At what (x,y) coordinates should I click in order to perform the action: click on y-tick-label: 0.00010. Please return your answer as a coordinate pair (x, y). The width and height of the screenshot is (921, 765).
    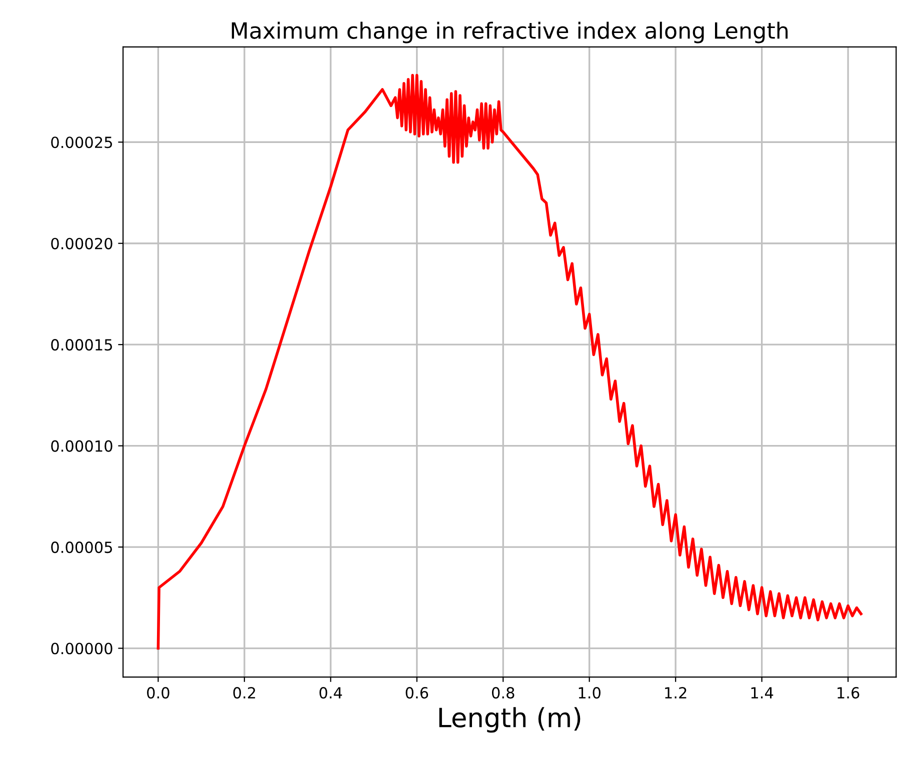
    Looking at the image, I should click on (81, 446).